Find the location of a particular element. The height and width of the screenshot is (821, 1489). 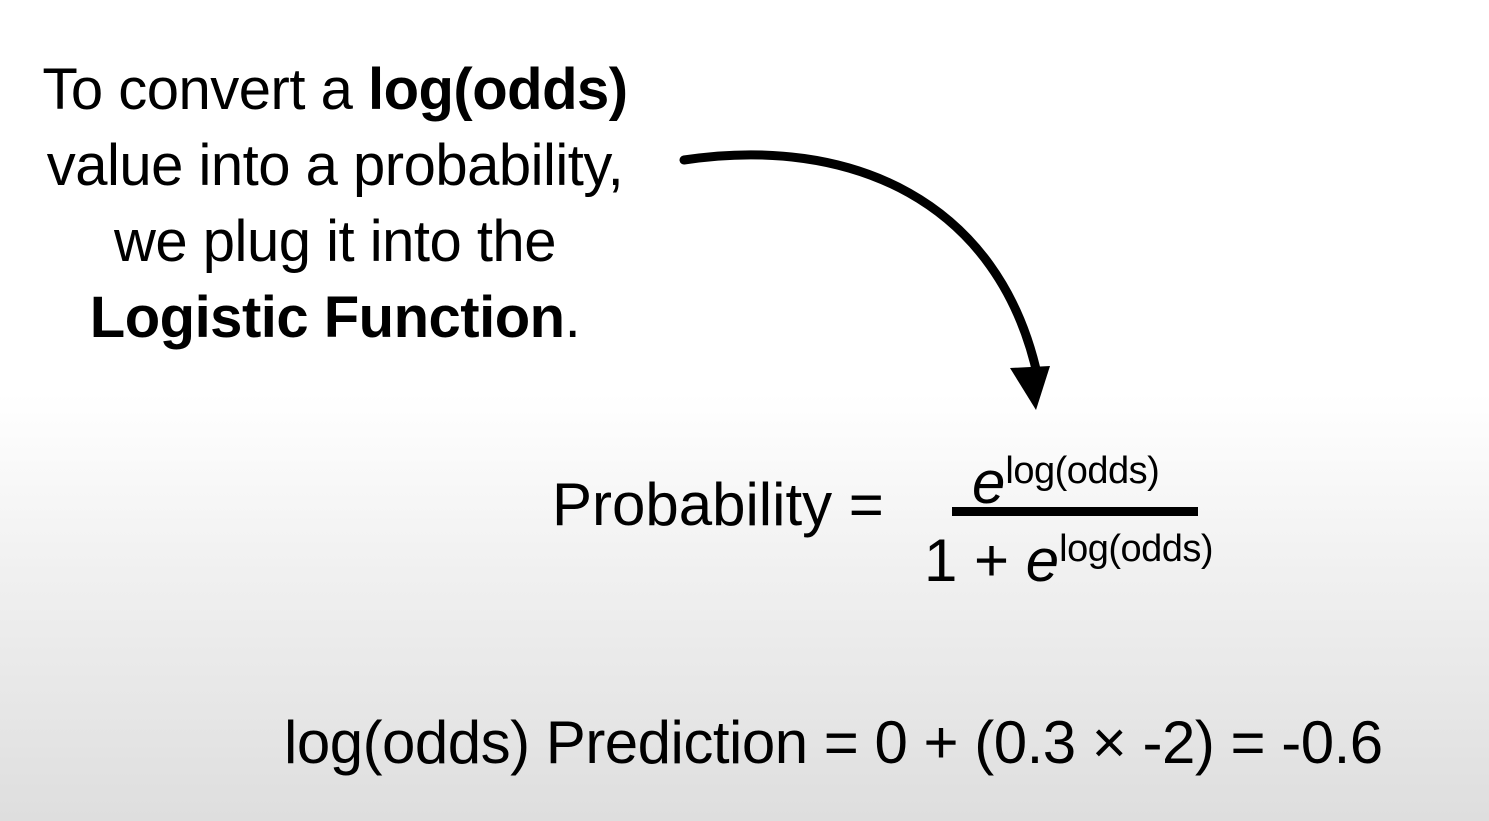

denominator-base: e is located at coordinates (1042, 560).